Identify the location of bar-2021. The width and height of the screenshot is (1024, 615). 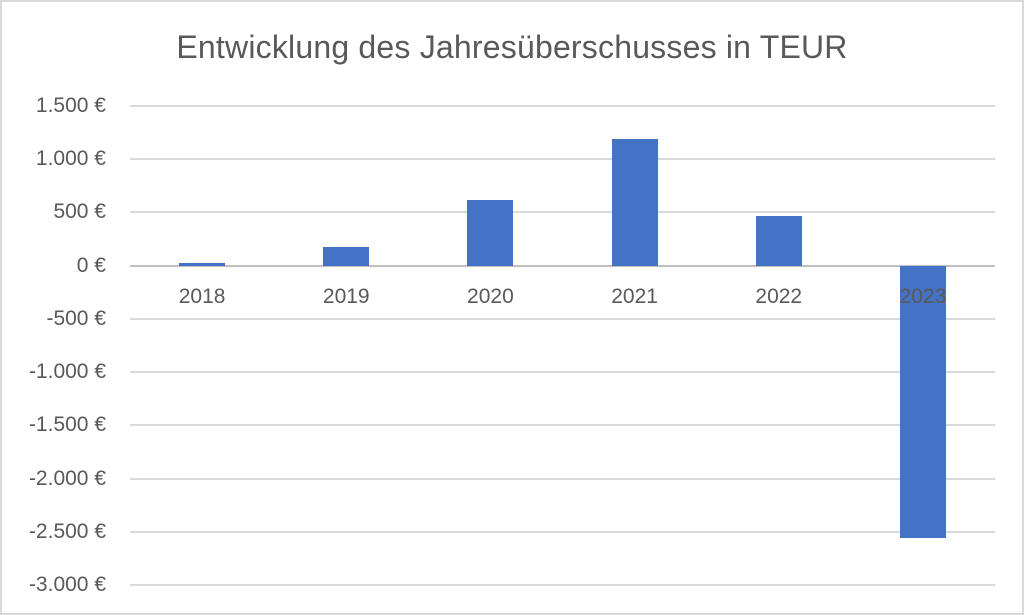
(634, 202).